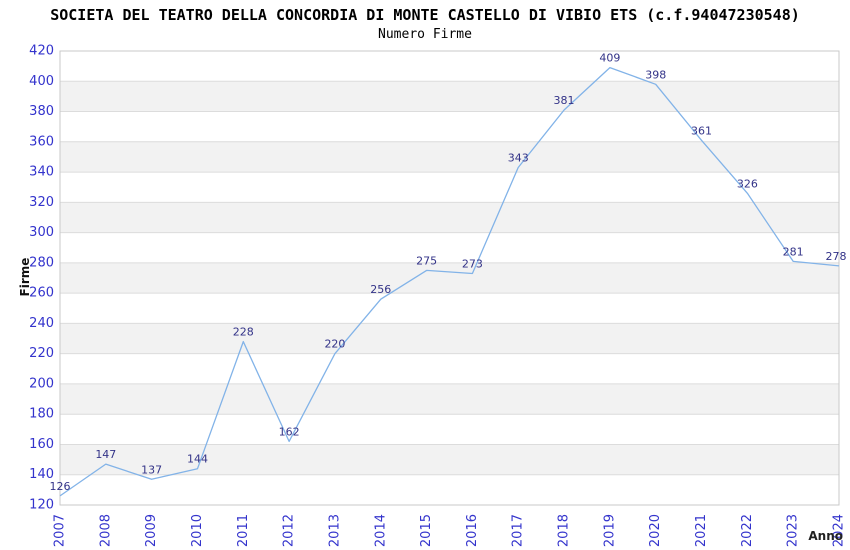 This screenshot has width=850, height=550. Describe the element at coordinates (701, 130) in the screenshot. I see `point-value-label: 361` at that location.